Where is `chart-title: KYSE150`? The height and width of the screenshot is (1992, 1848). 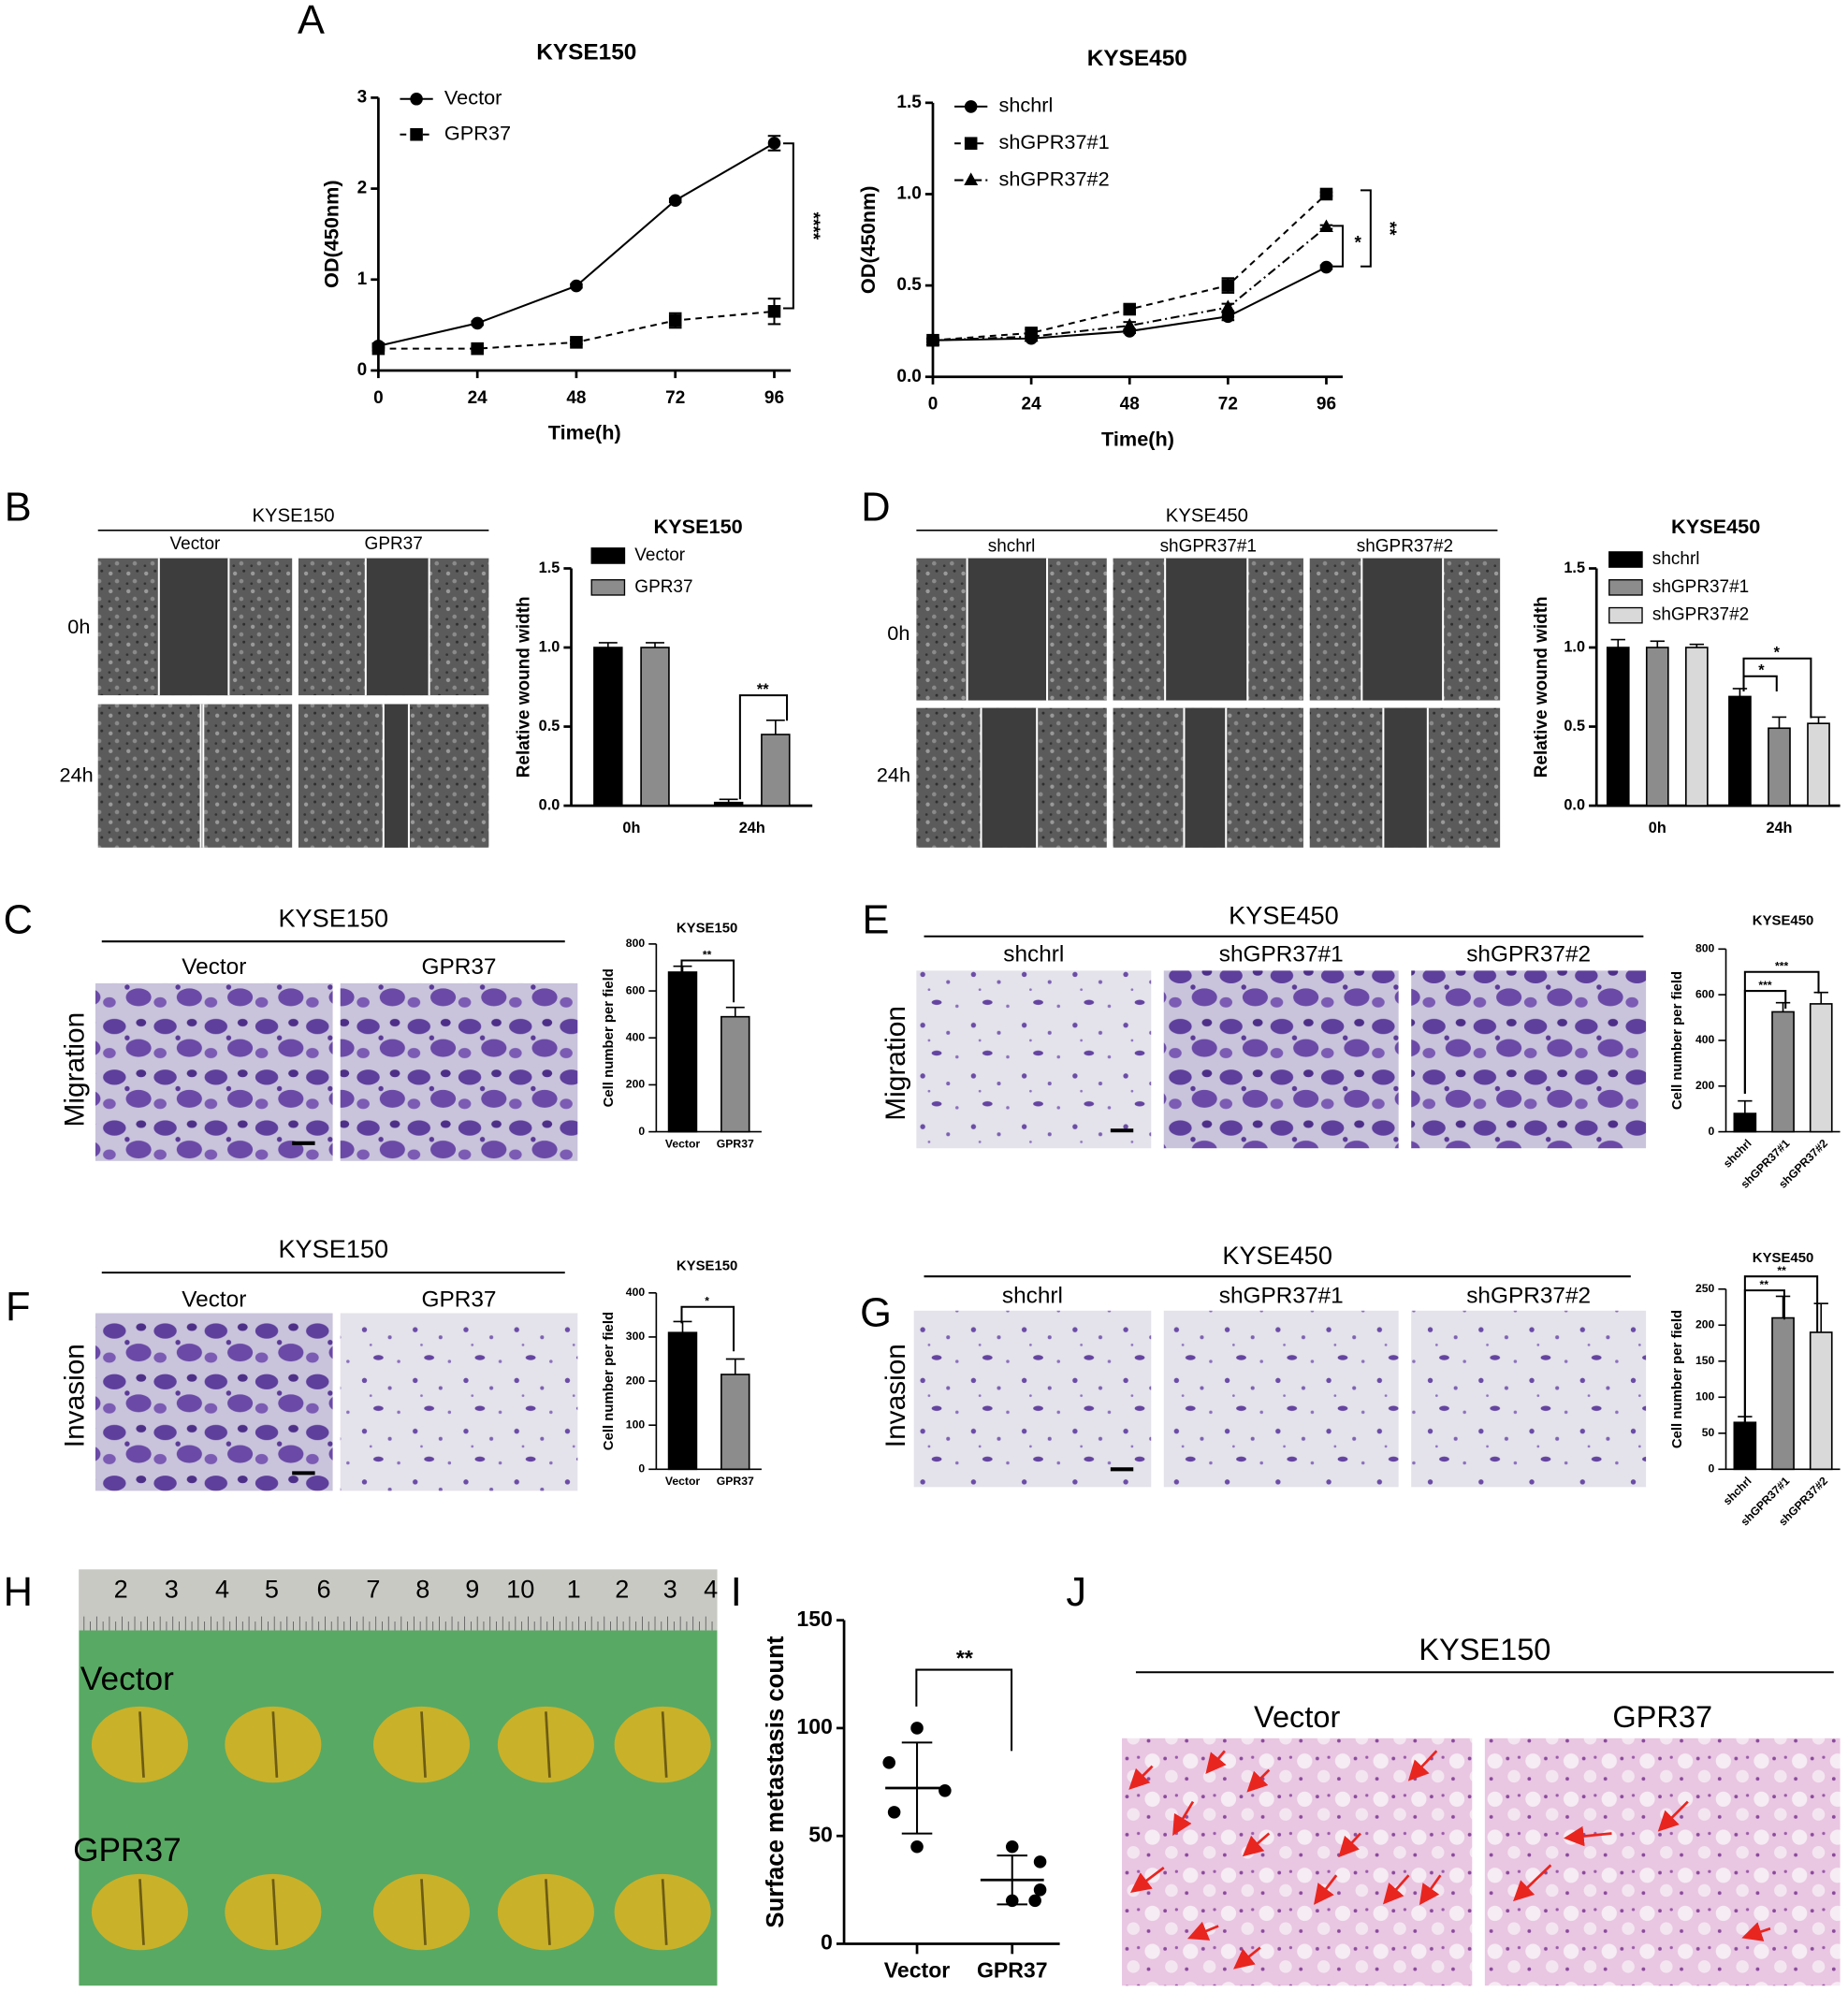 chart-title: KYSE150 is located at coordinates (586, 52).